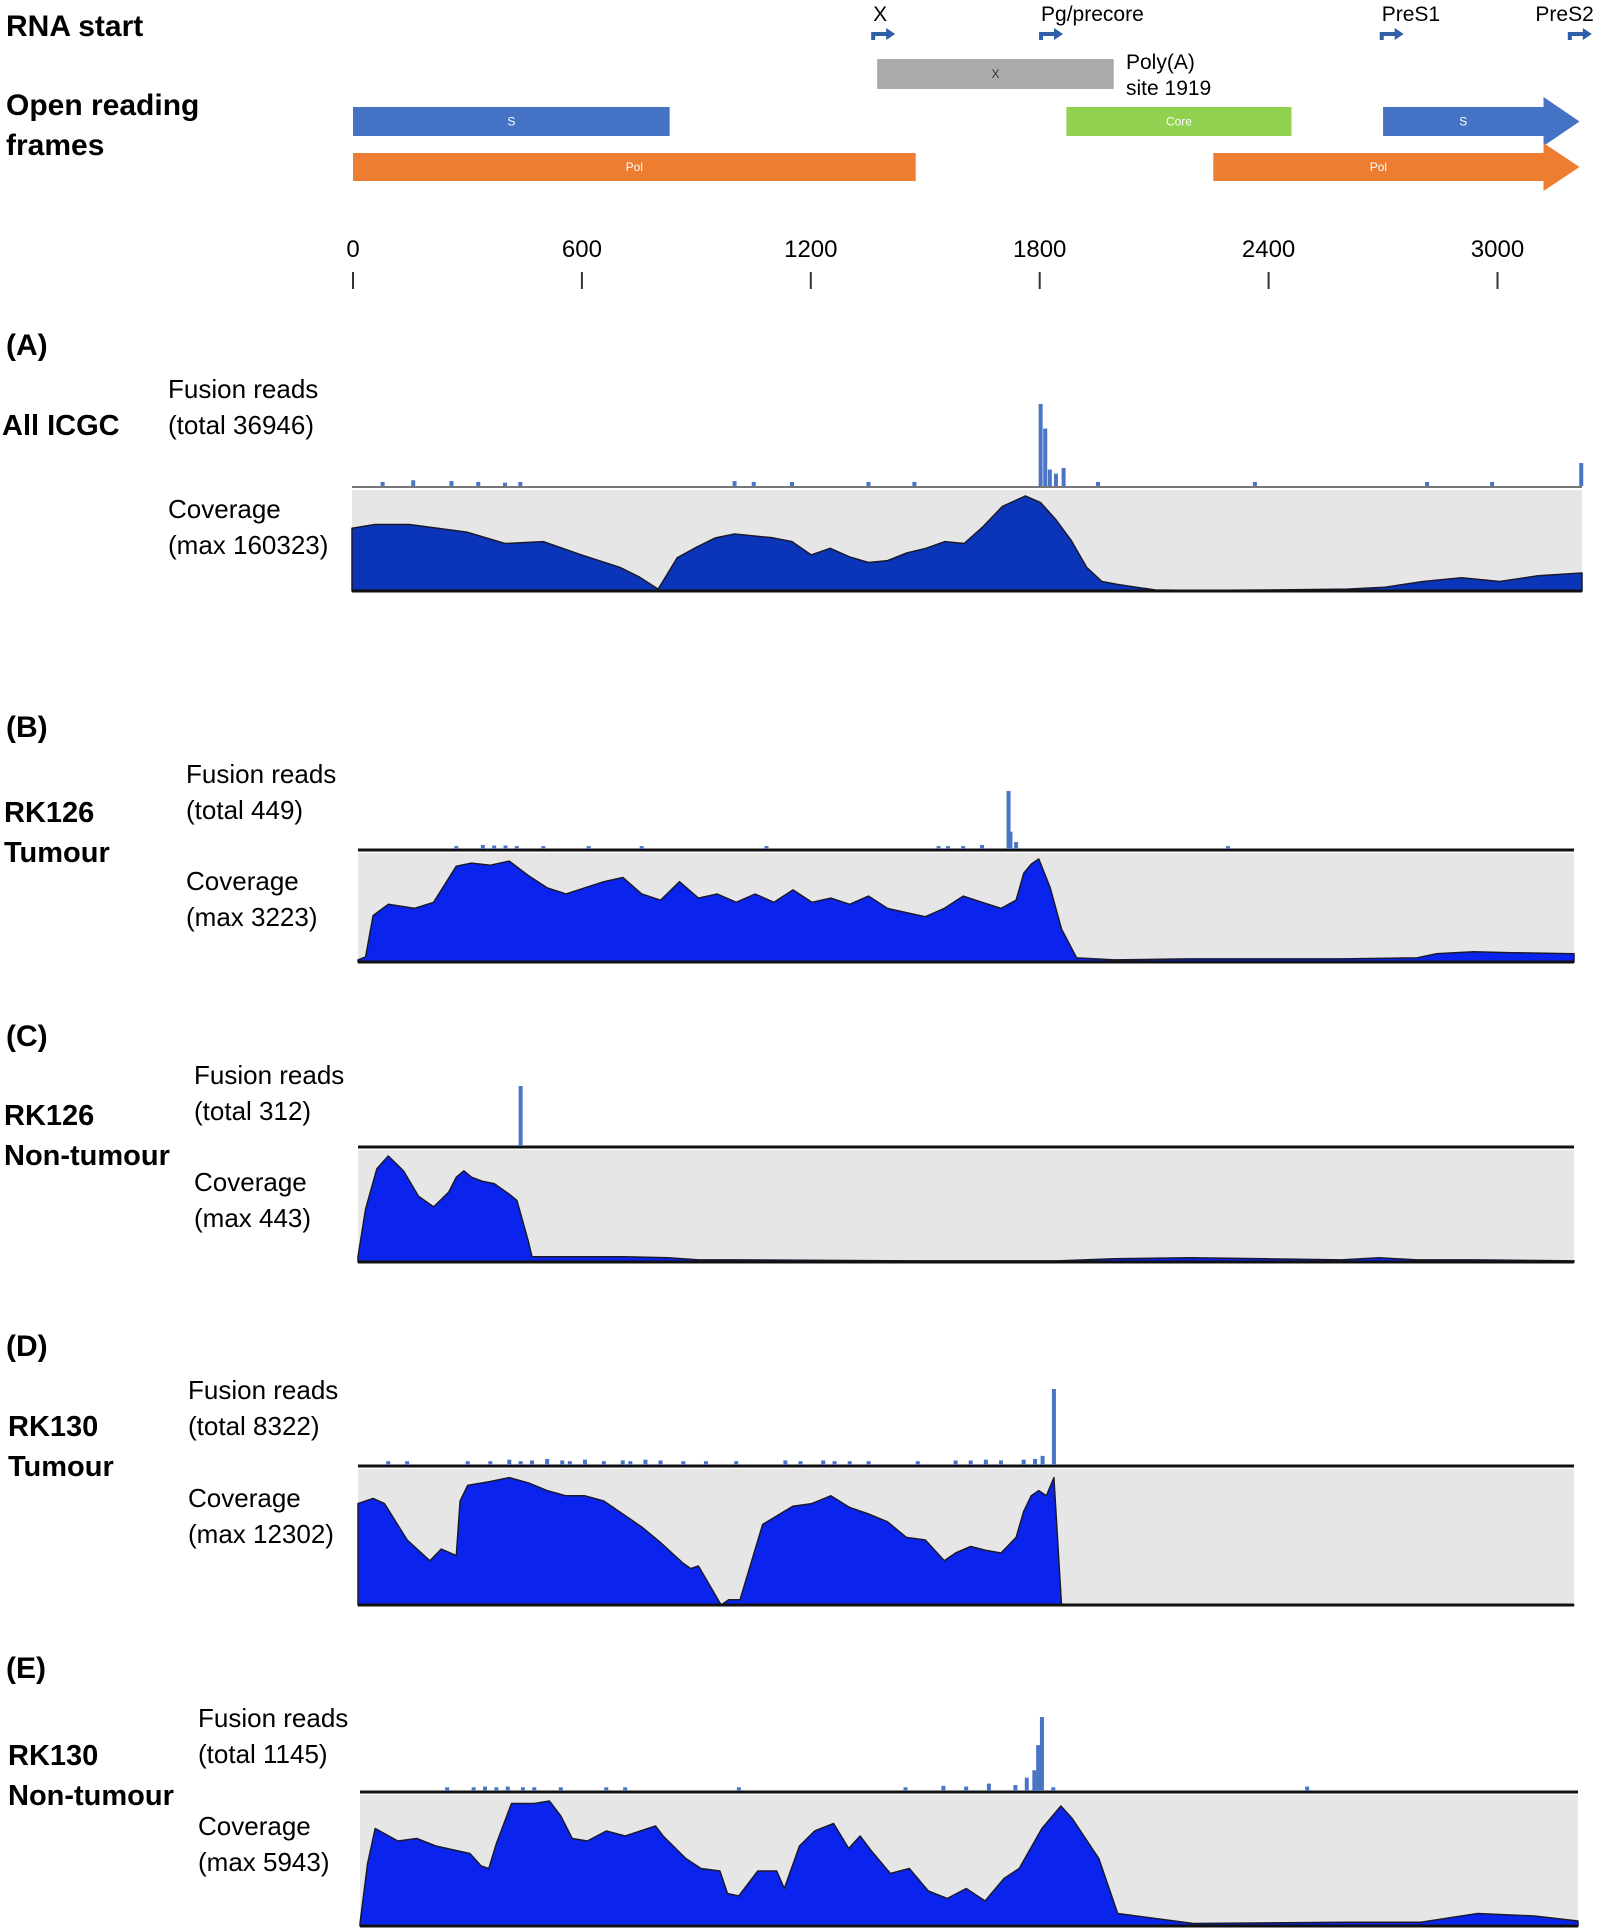  I want to click on orf-pol1-label: Pol, so click(634, 167).